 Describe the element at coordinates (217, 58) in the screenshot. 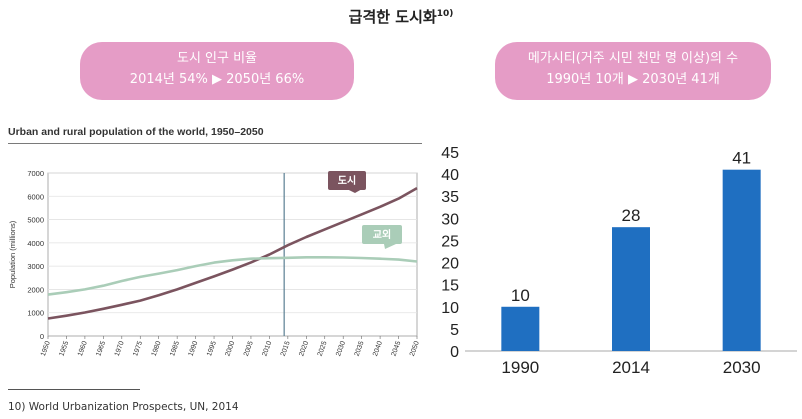

I see `urban-ratio-pill-title: 도시 인구 비율` at that location.